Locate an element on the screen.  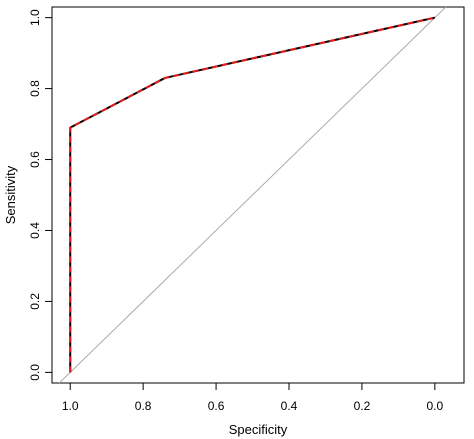
x-axis: 1.0 0.8 0.6 0.4 0.2 0.0 is located at coordinates (252, 397).